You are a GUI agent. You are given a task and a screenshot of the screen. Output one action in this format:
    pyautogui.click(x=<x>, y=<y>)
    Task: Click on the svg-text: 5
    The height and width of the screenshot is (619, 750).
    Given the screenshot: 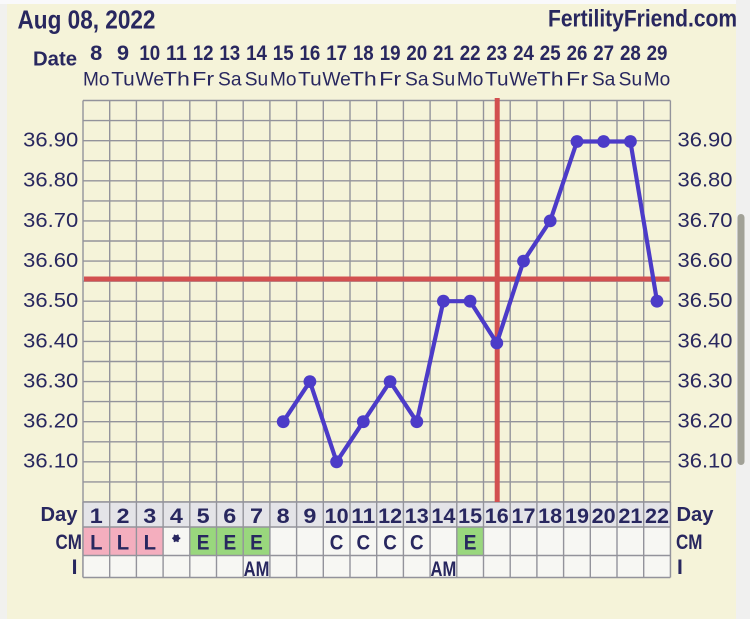 What is the action you would take?
    pyautogui.click(x=203, y=516)
    